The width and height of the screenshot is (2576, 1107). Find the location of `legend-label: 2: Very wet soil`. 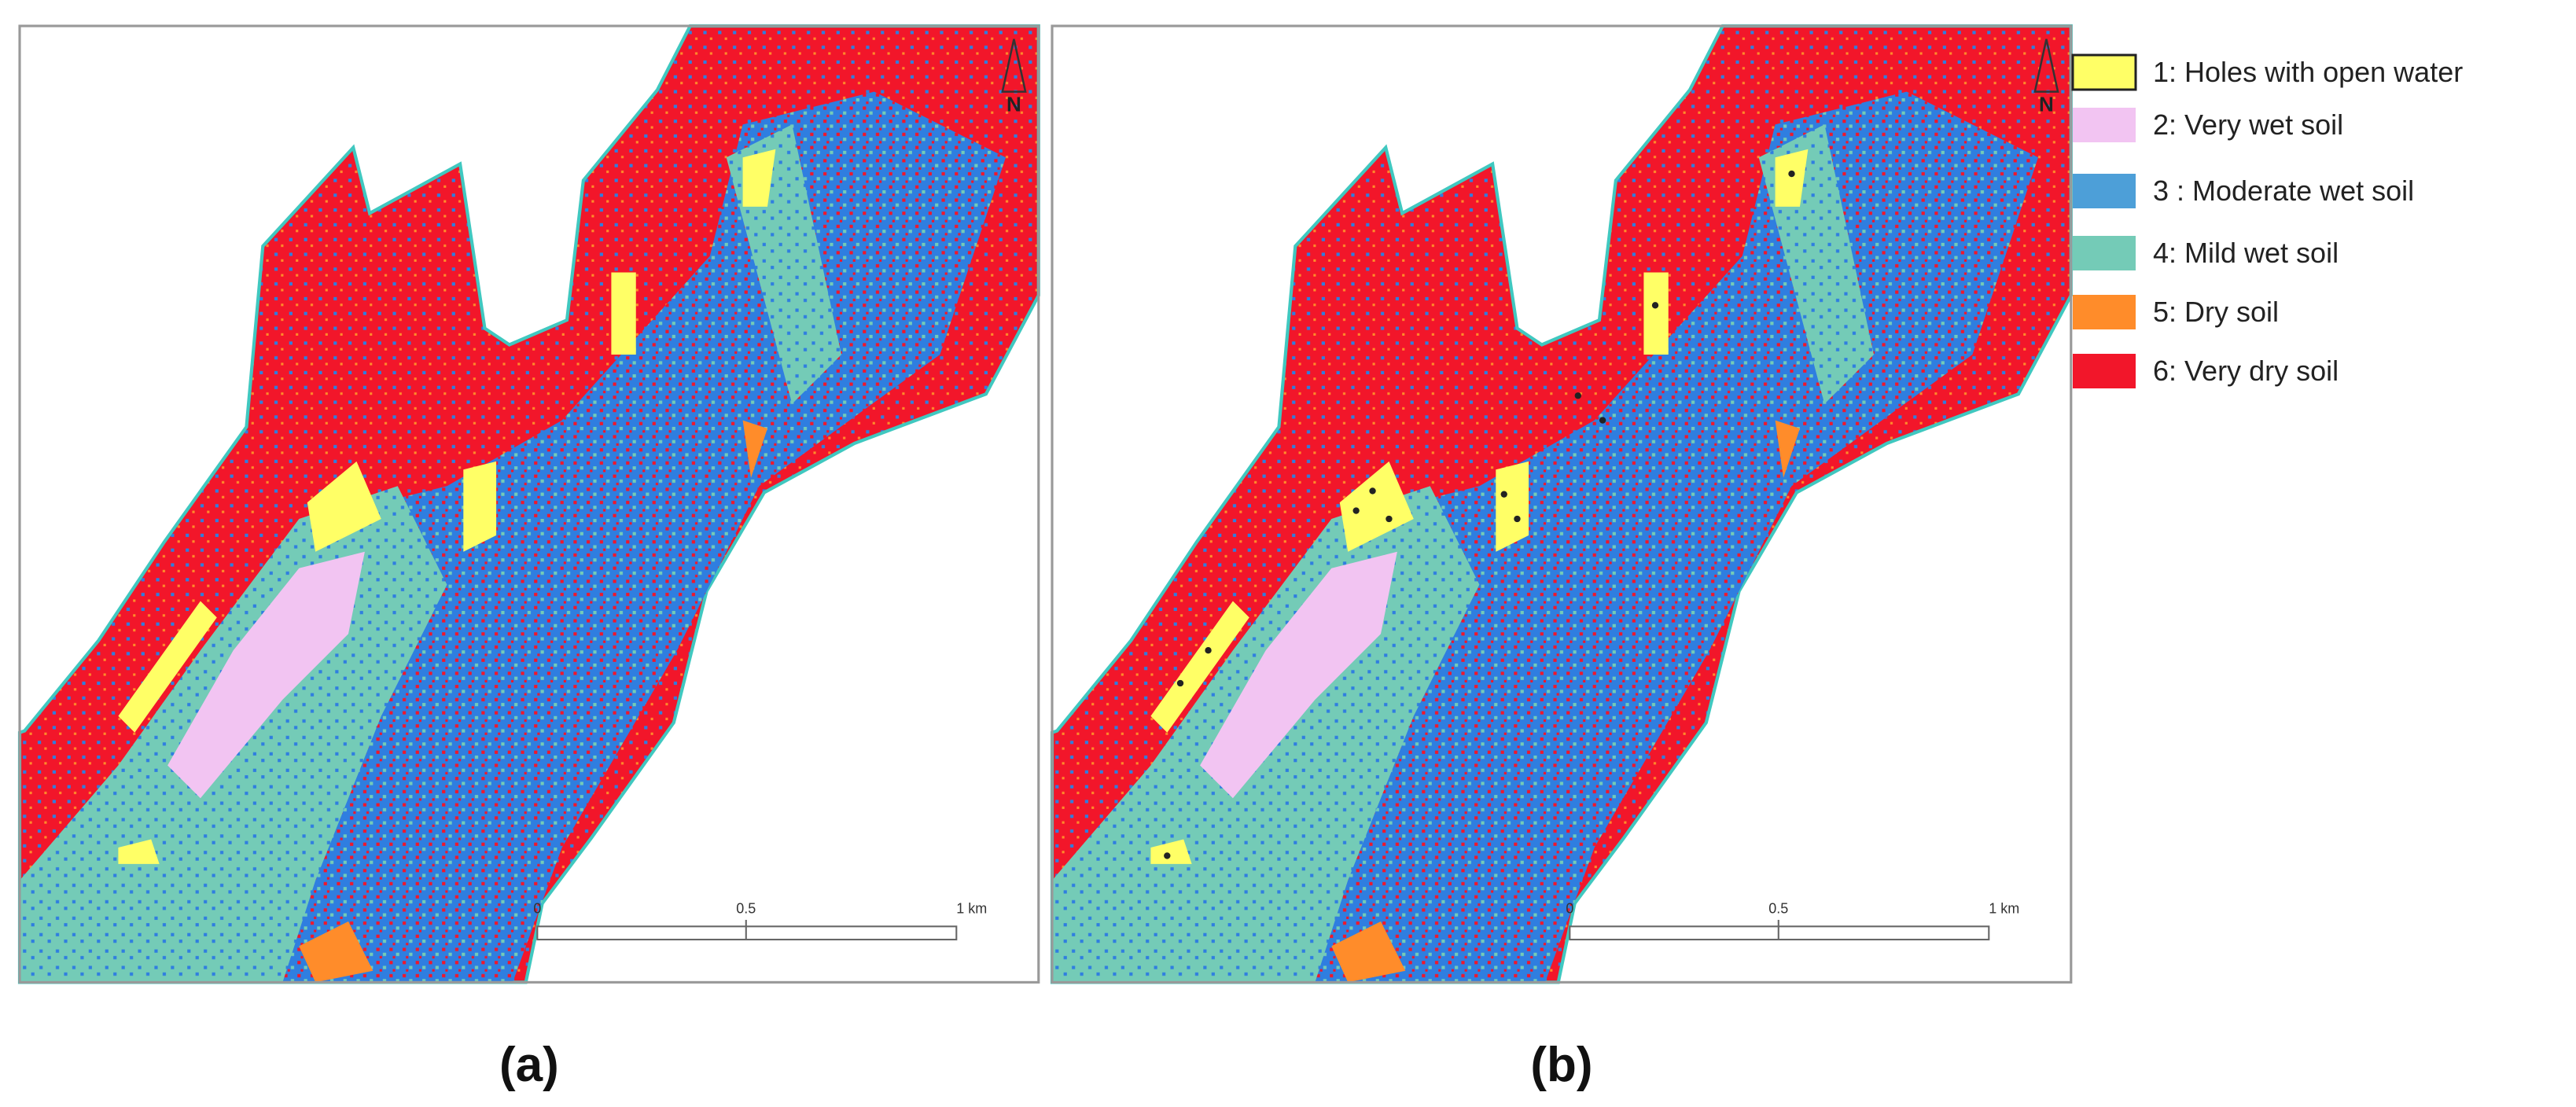

legend-label: 2: Very wet soil is located at coordinates (2248, 124).